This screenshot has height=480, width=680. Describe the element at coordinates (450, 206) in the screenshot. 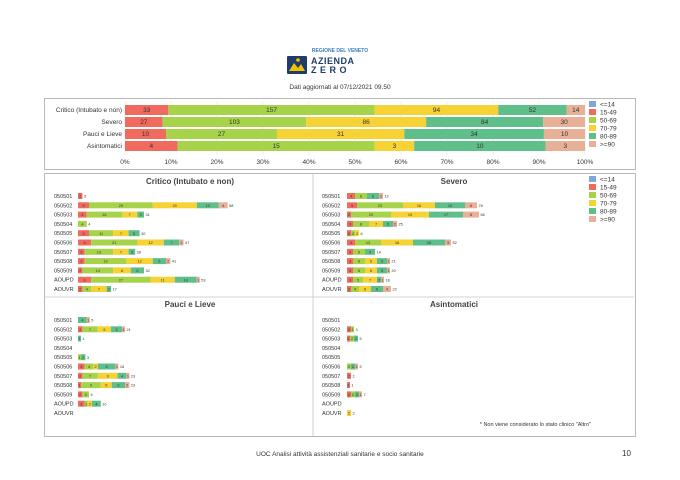

I see `data-label: 15` at that location.